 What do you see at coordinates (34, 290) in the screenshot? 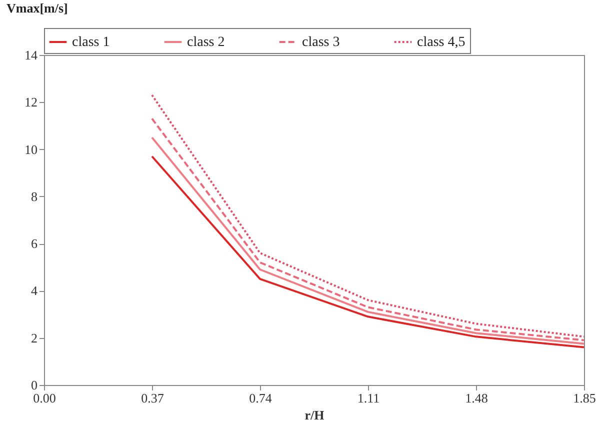
I see `y-tick-label: 4` at bounding box center [34, 290].